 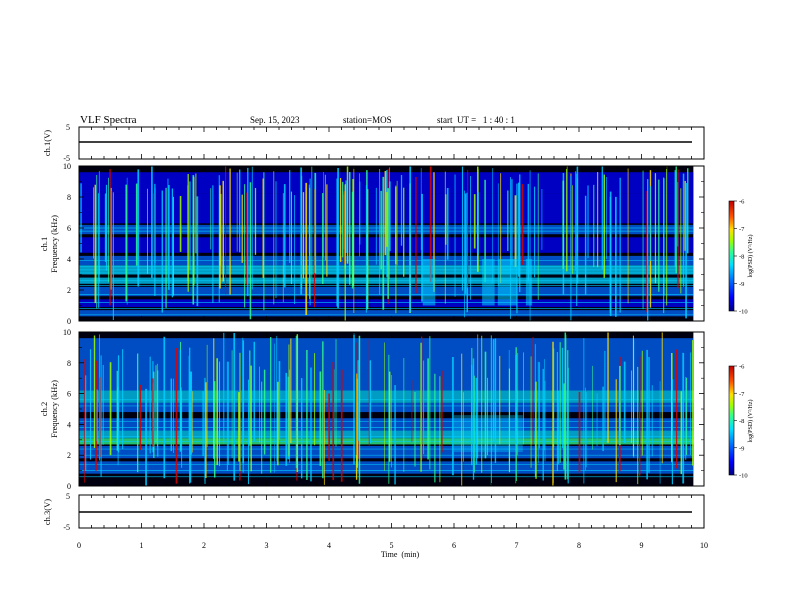 What do you see at coordinates (400, 554) in the screenshot?
I see `x-axis-label: Time (min)` at bounding box center [400, 554].